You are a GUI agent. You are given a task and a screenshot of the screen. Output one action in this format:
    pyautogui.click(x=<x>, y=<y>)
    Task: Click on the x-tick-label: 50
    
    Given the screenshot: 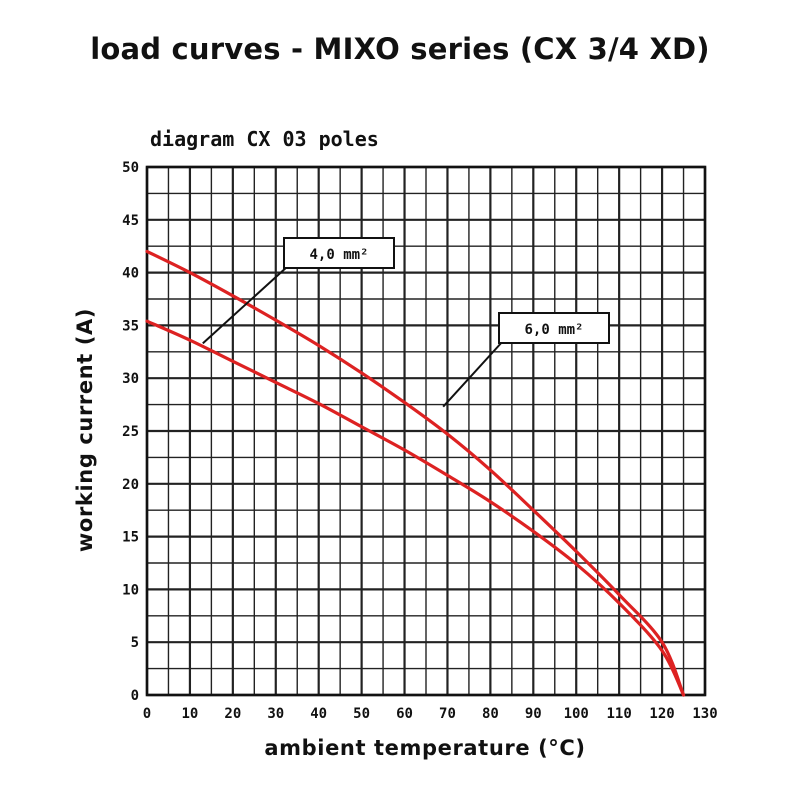 What is the action you would take?
    pyautogui.click(x=361, y=714)
    